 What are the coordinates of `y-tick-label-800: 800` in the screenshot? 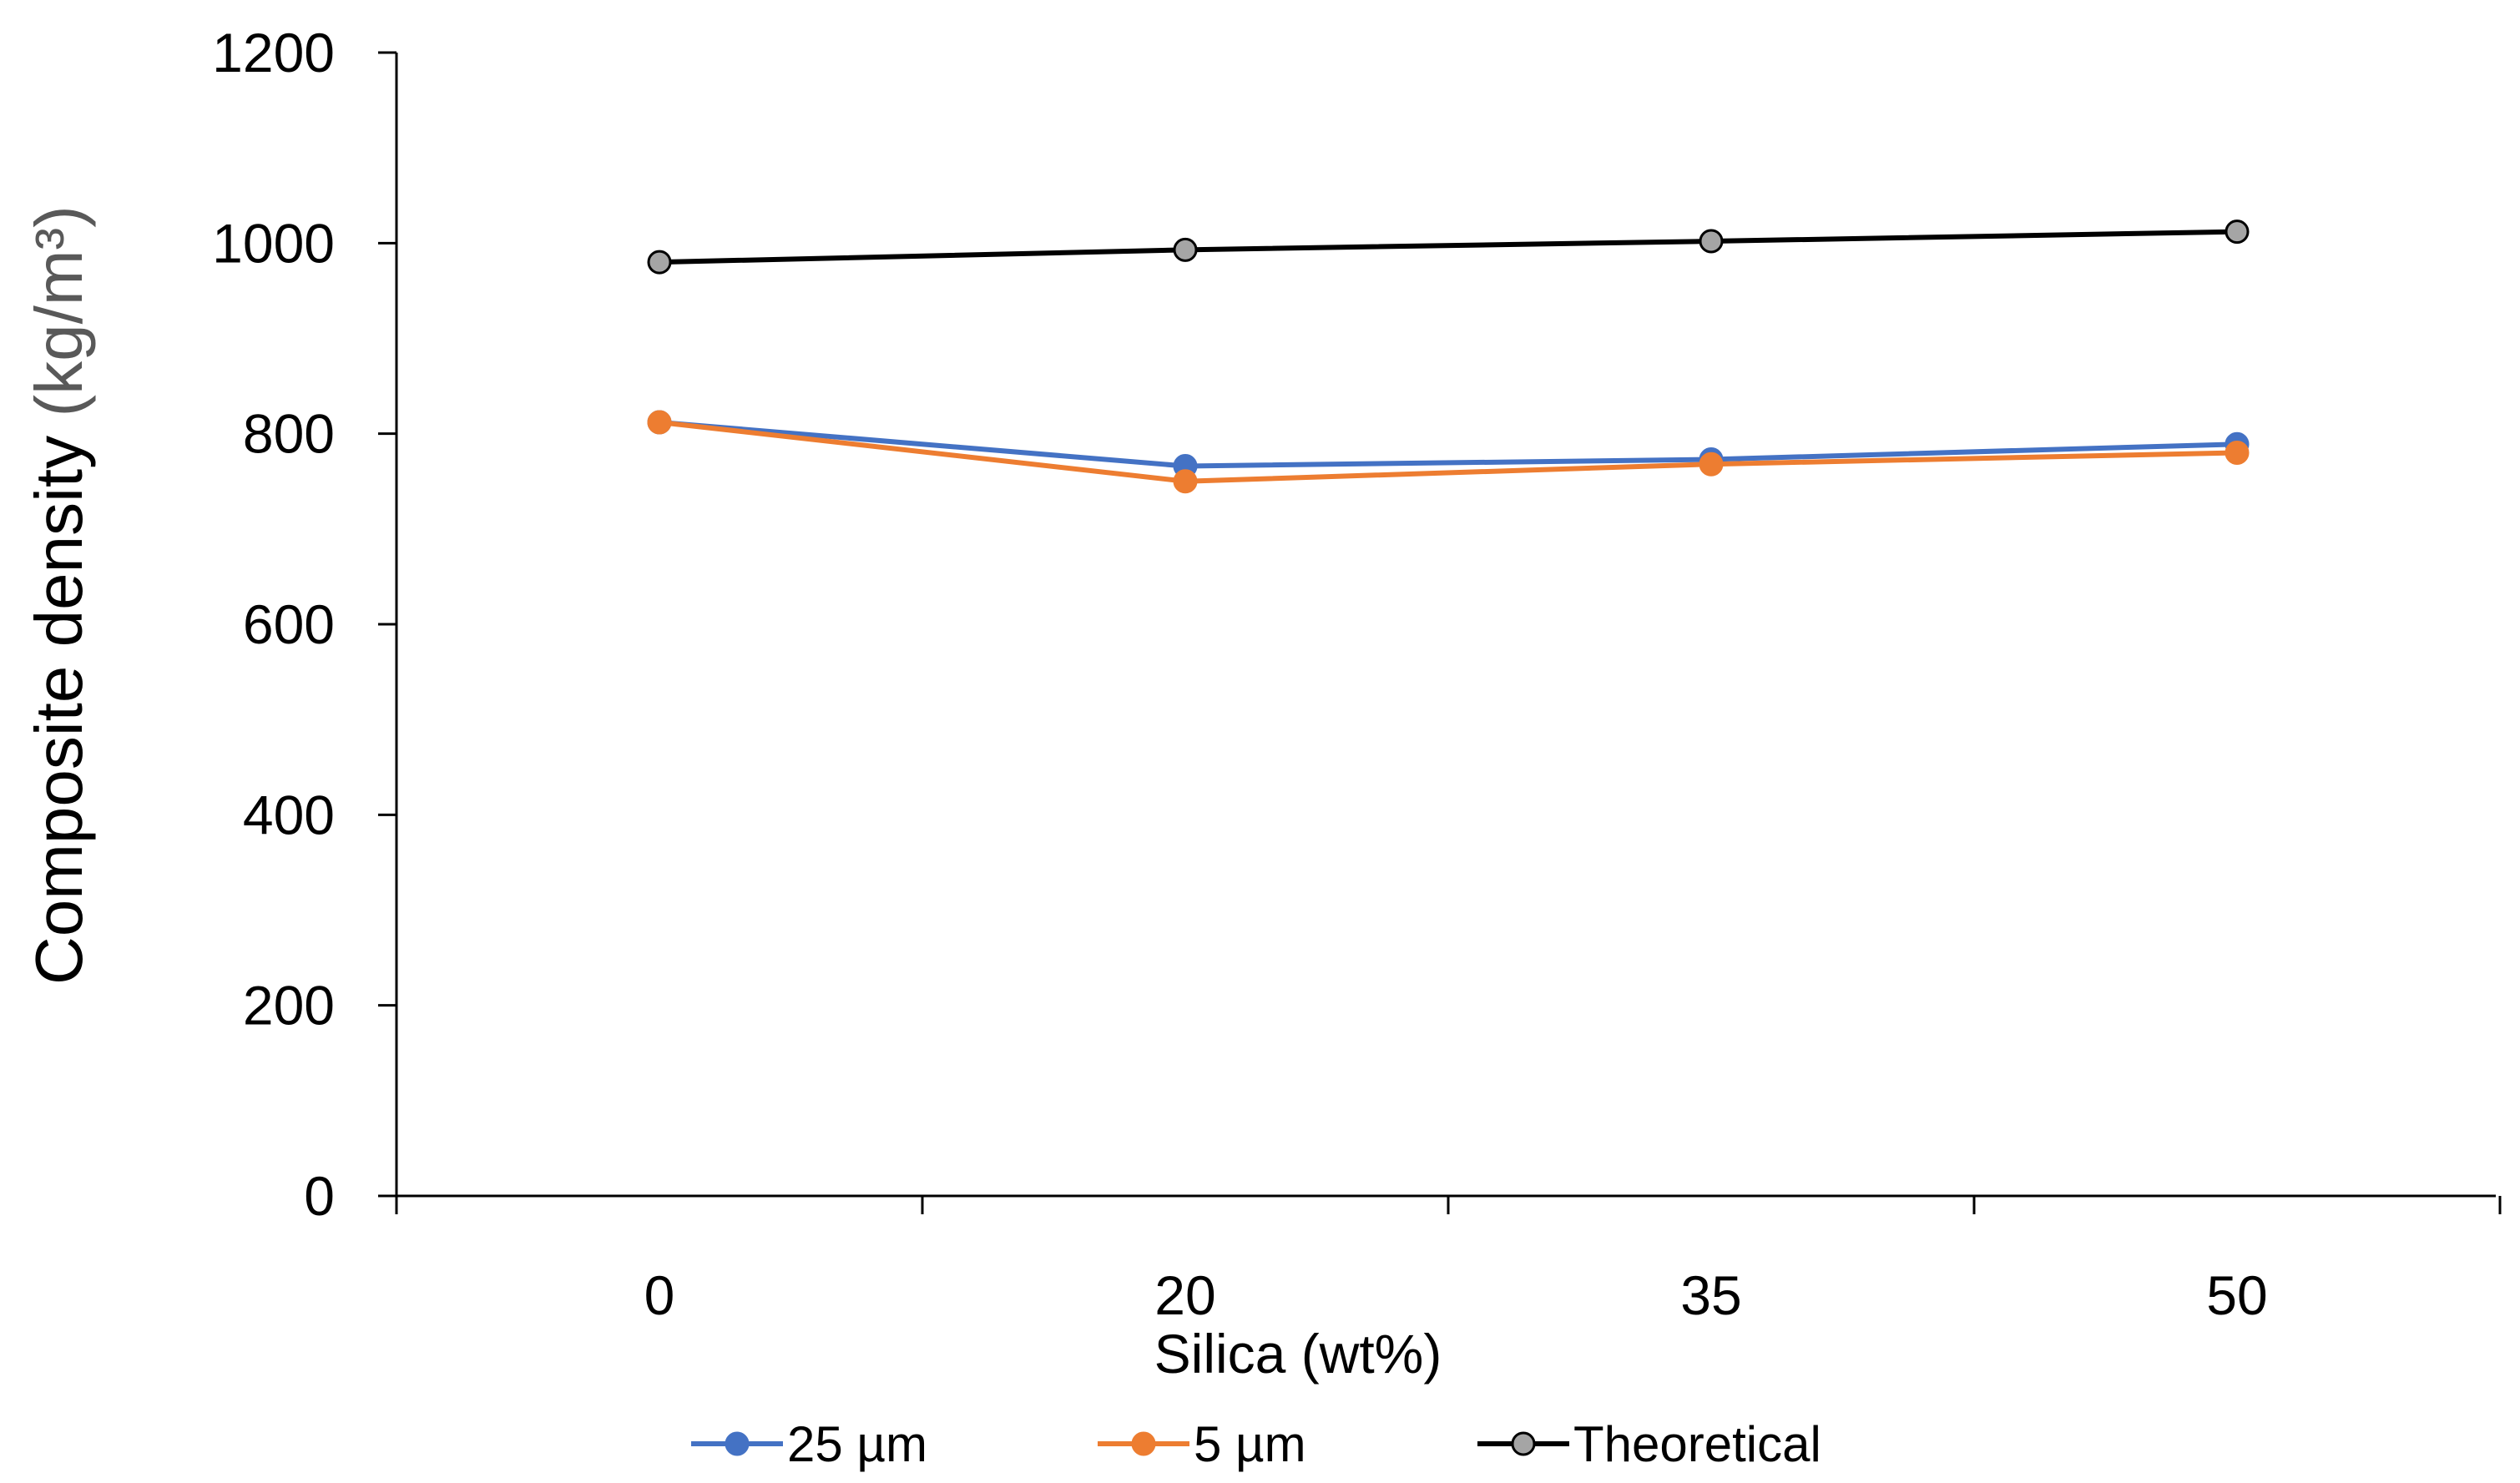 It's located at (289, 434).